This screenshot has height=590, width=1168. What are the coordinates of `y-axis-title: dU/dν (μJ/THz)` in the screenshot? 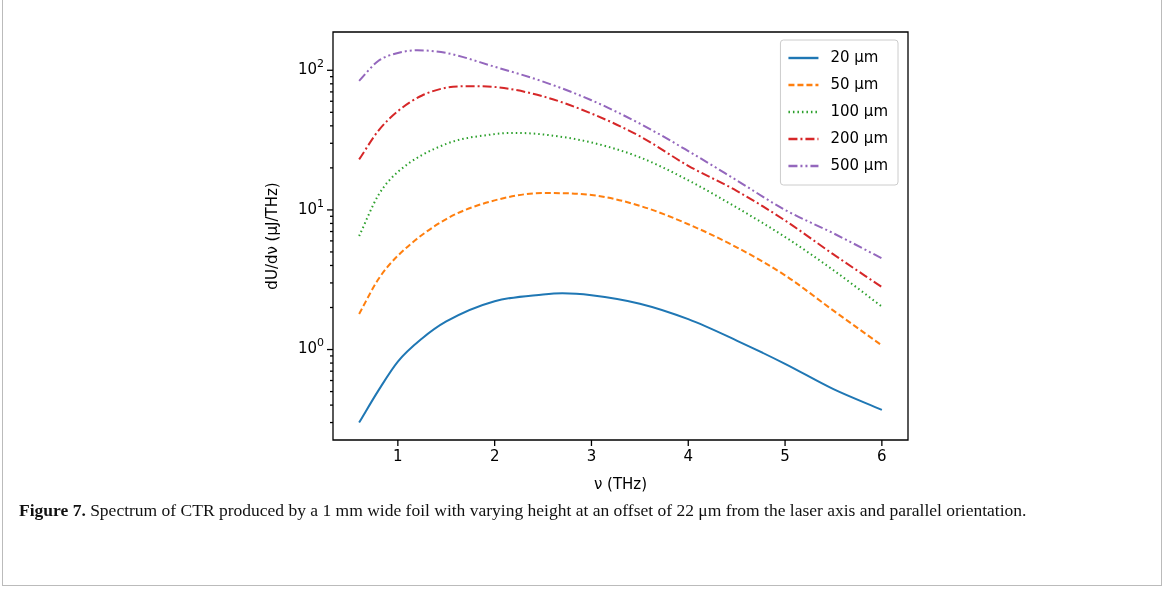 It's located at (271, 236).